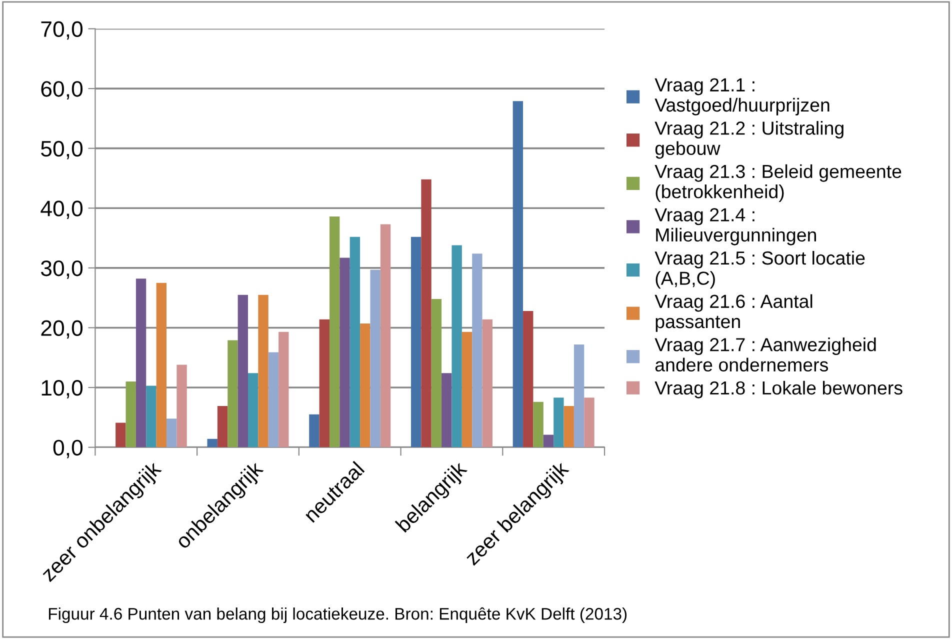 The image size is (952, 639). Describe the element at coordinates (62, 30) in the screenshot. I see `y-tick-label: 70,0` at that location.